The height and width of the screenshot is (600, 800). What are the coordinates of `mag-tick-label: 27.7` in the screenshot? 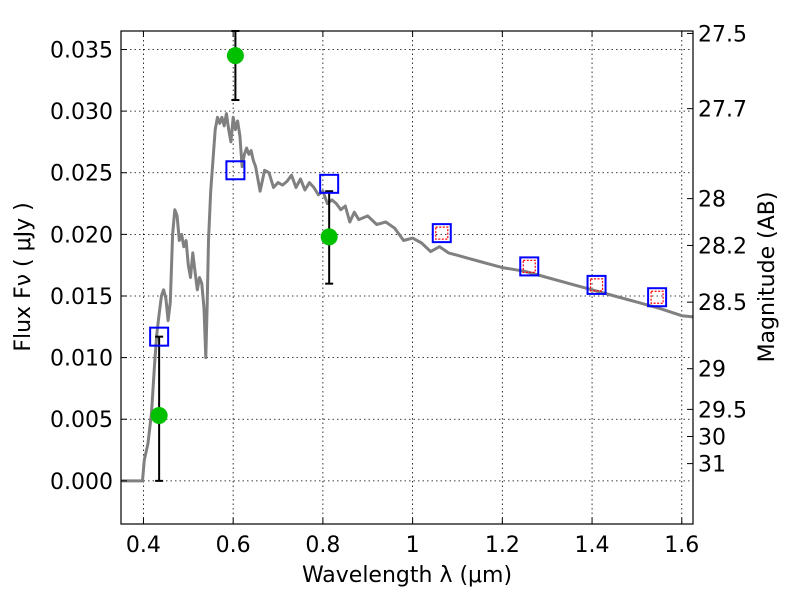 It's located at (722, 110).